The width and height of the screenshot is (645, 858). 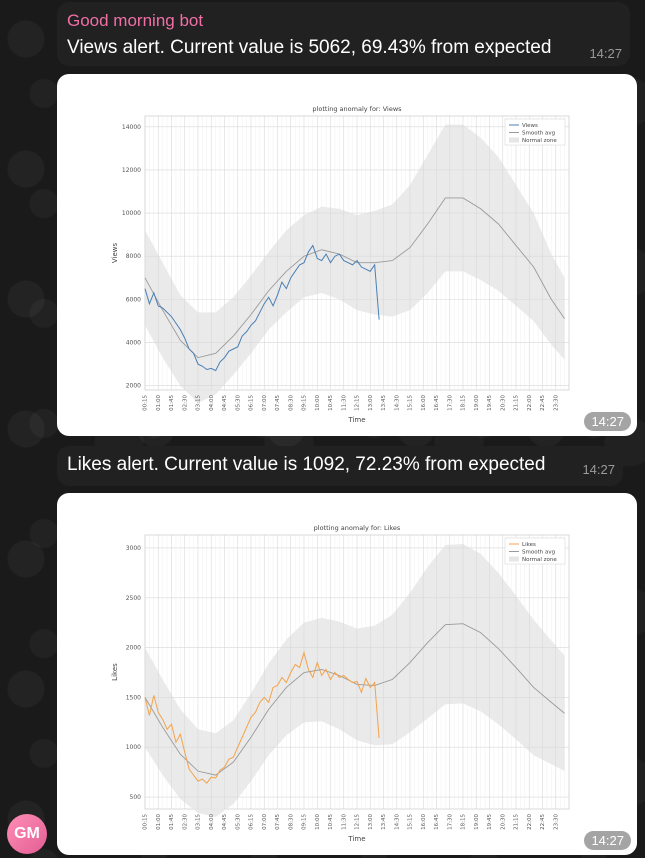 What do you see at coordinates (530, 126) in the screenshot?
I see `legend-label: Views` at bounding box center [530, 126].